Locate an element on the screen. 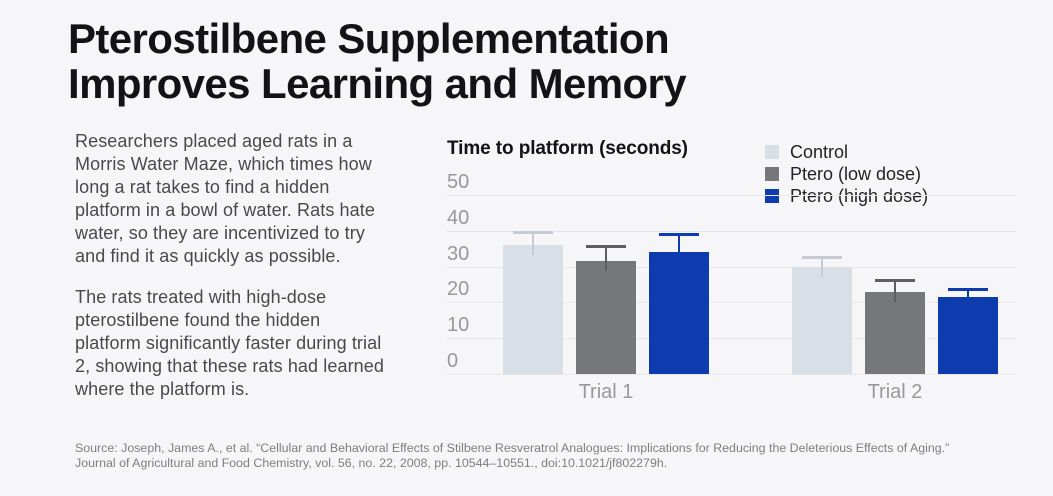 The width and height of the screenshot is (1053, 496). chart-title: Time to platform (seconds) is located at coordinates (567, 148).